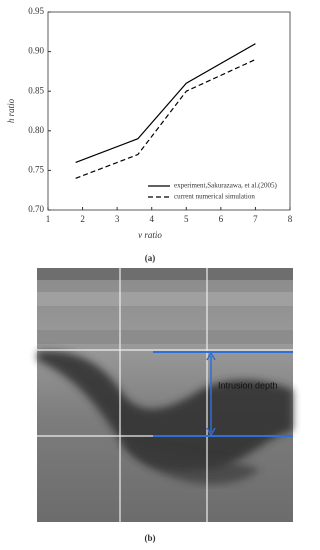 This screenshot has height=550, width=320. I want to click on x-tick-label: 4, so click(151, 219).